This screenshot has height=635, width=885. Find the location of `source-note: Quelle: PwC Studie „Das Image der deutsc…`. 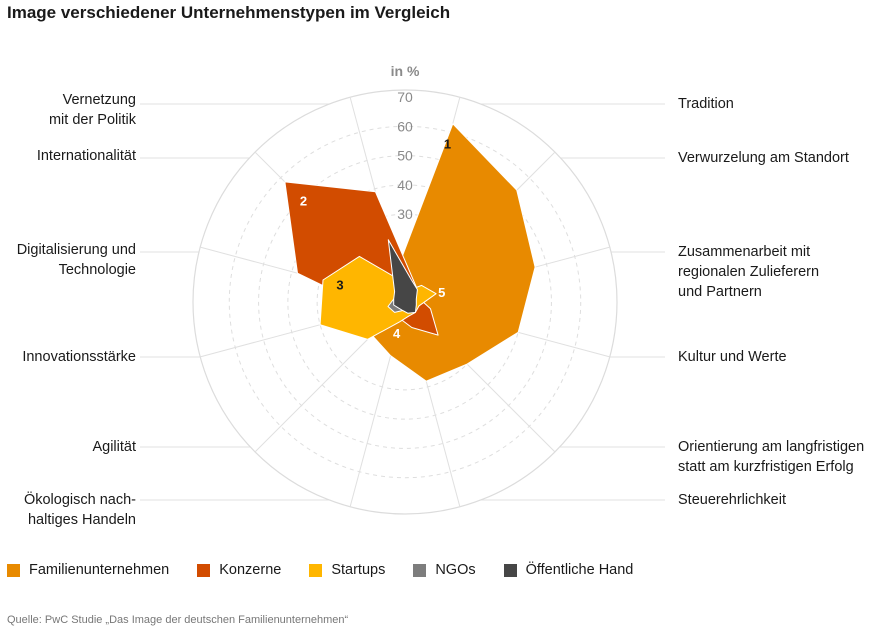

source-note: Quelle: PwC Studie „Das Image der deutsc… is located at coordinates (178, 620).